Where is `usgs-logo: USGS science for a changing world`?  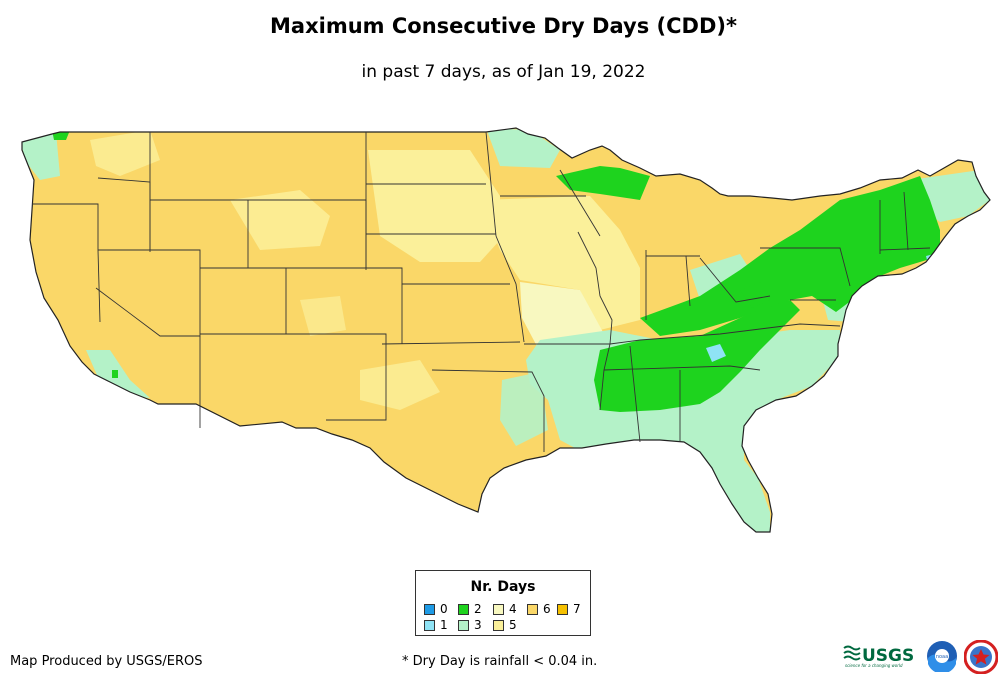 usgs-logo: USGS science for a changing world is located at coordinates (878, 656).